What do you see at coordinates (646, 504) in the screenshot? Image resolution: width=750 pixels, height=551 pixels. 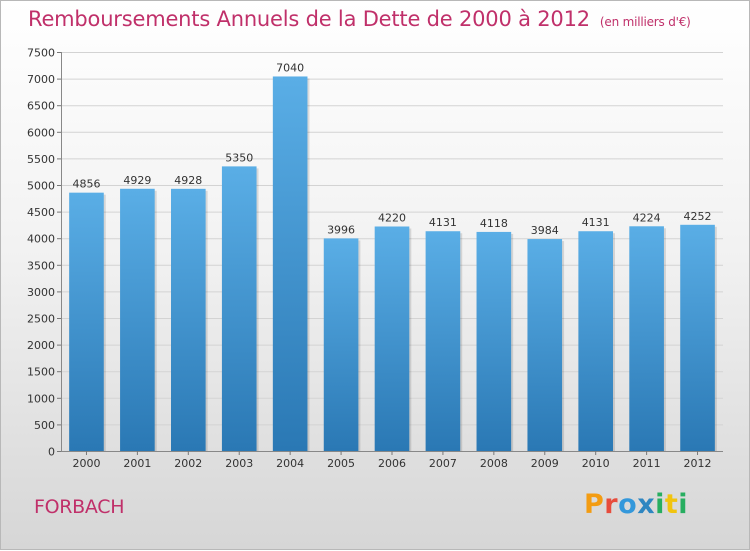 I see `logo-letter: x` at bounding box center [646, 504].